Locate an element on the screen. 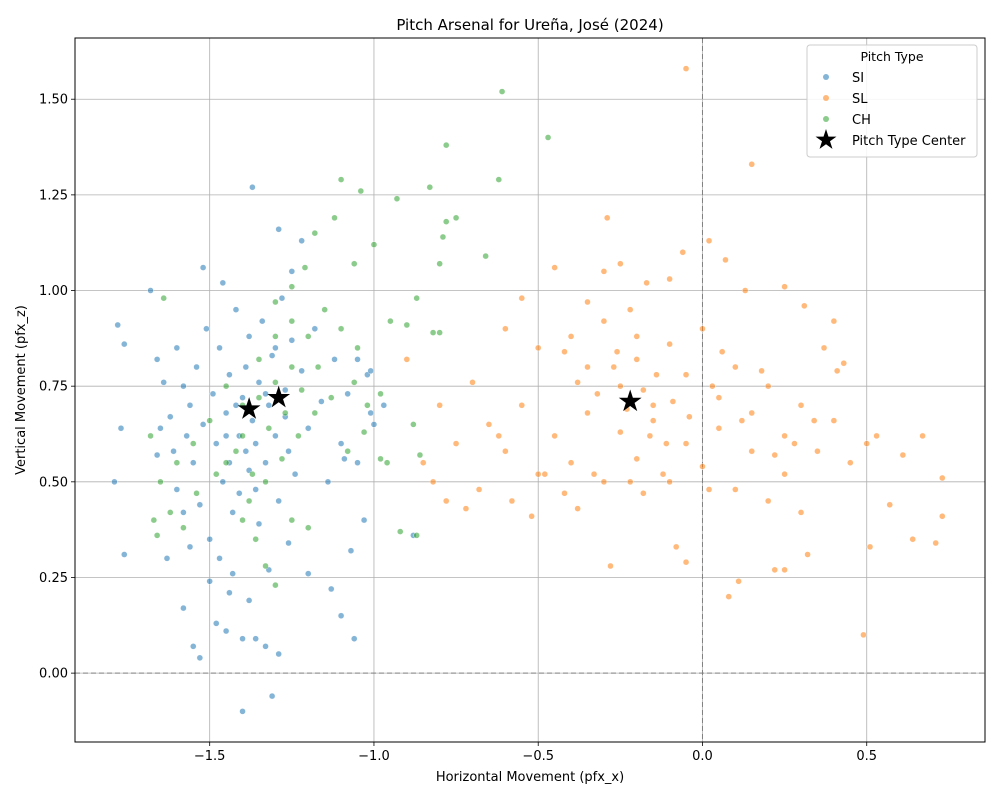  x-tick-label: 0.0 is located at coordinates (702, 756).